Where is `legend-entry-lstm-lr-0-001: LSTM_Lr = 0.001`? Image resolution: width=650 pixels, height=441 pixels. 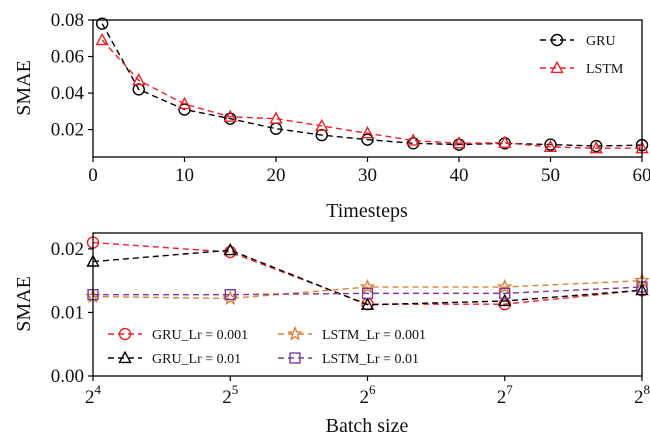 legend-entry-lstm-lr-0-001: LSTM_Lr = 0.001 is located at coordinates (352, 334).